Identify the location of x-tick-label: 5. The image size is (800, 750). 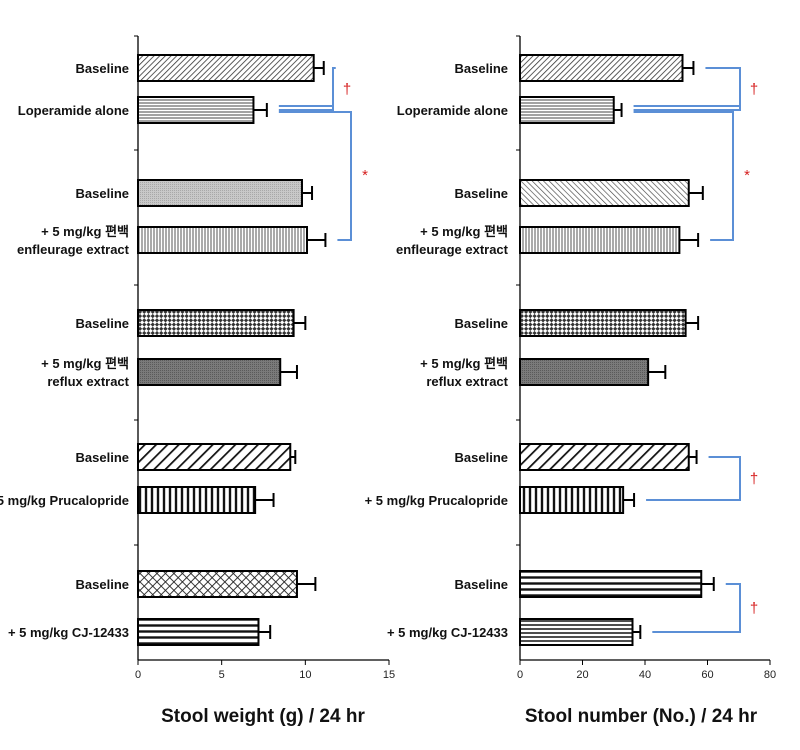
(222, 675).